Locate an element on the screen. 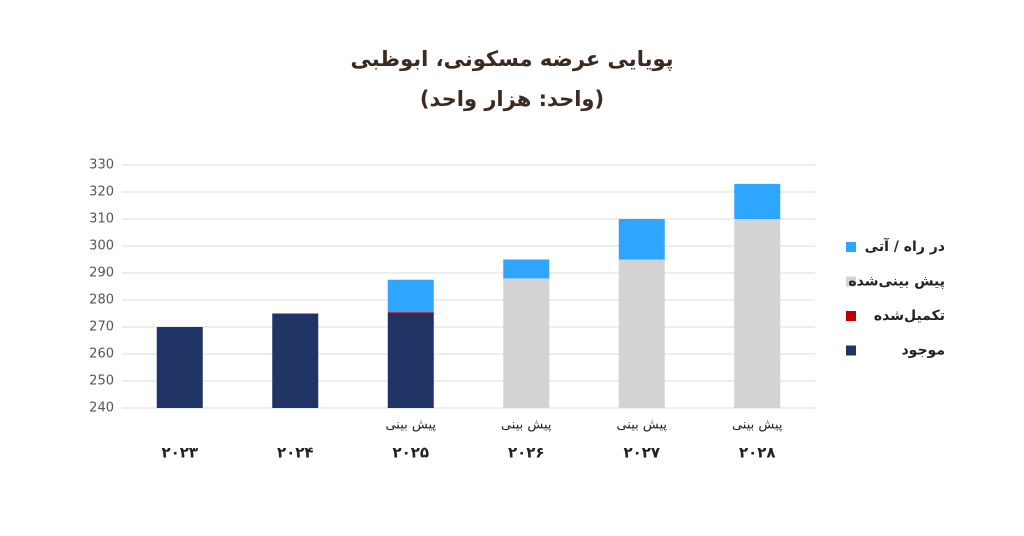 The width and height of the screenshot is (1024, 536). chart-subtitle: (واحد: هزار واحد) is located at coordinates (512, 99).